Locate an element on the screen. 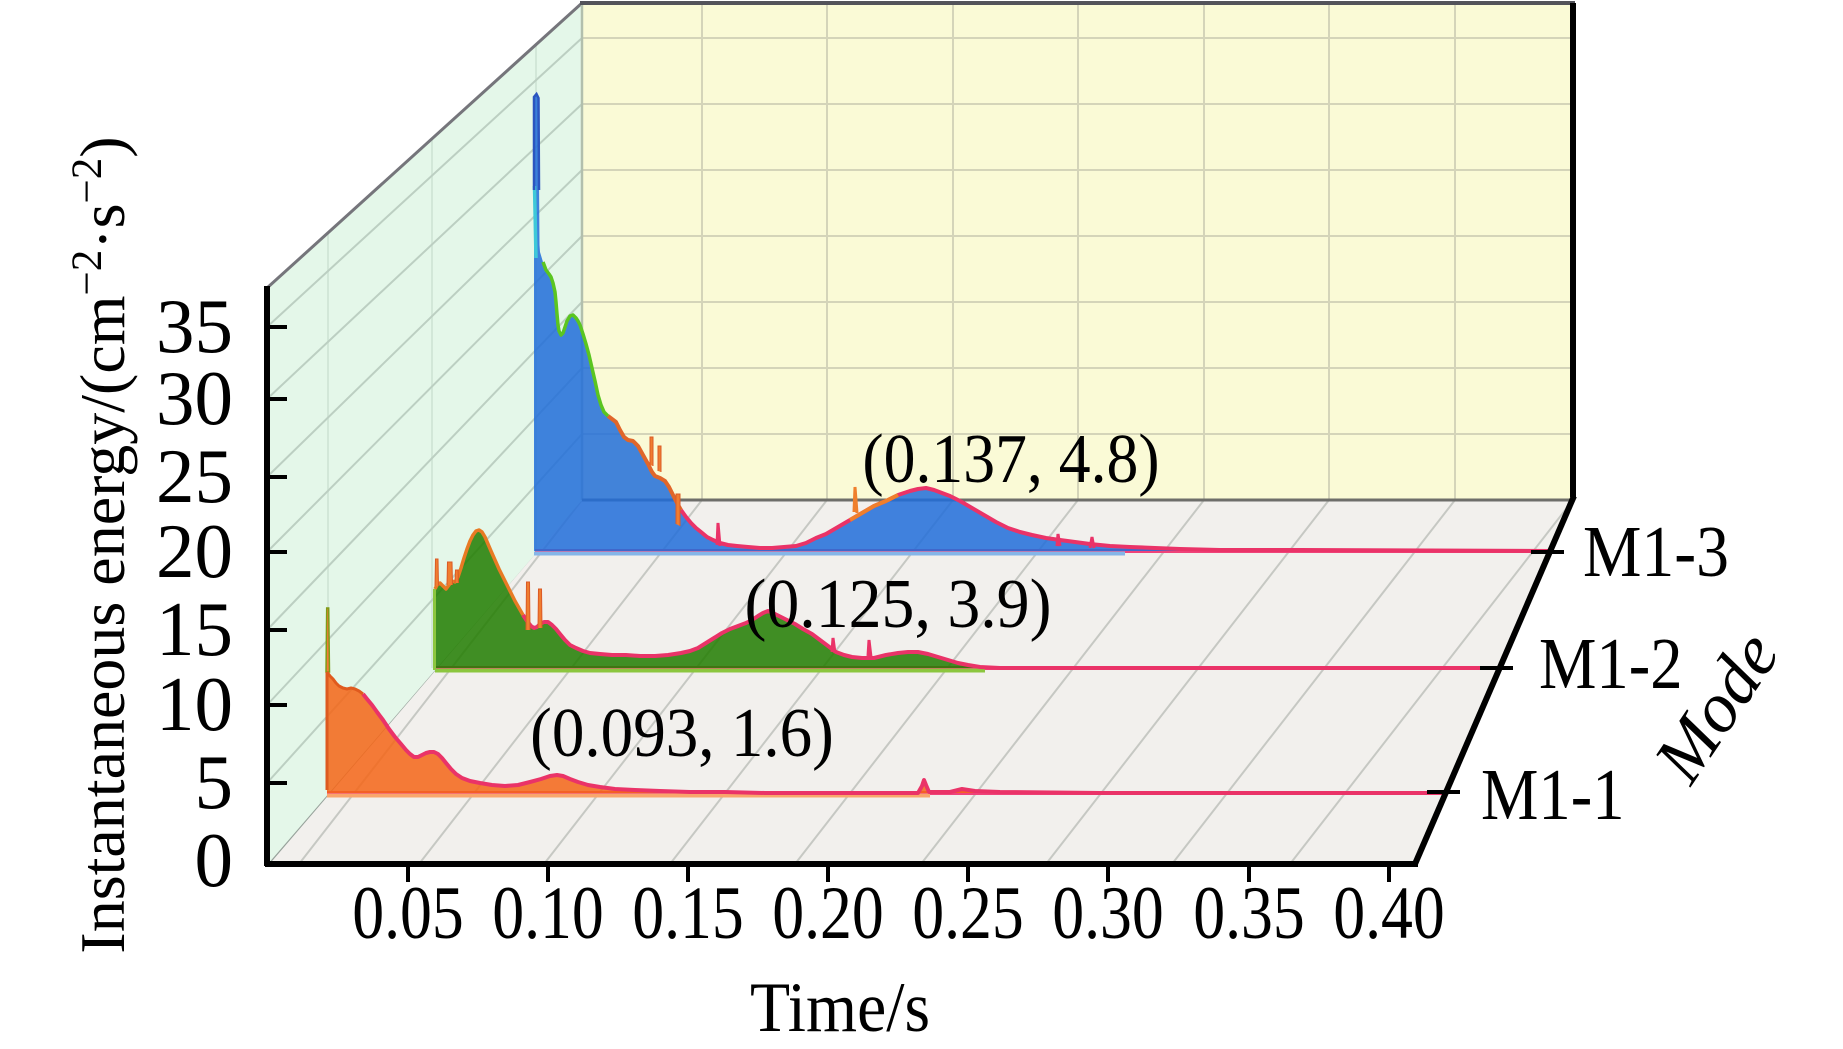  svg-text: M1-1 is located at coordinates (1553, 794).